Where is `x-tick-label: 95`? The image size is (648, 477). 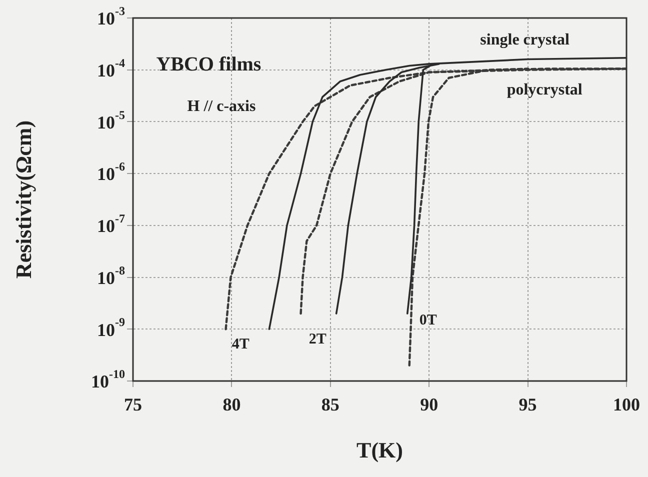 x-tick-label: 95 is located at coordinates (527, 404).